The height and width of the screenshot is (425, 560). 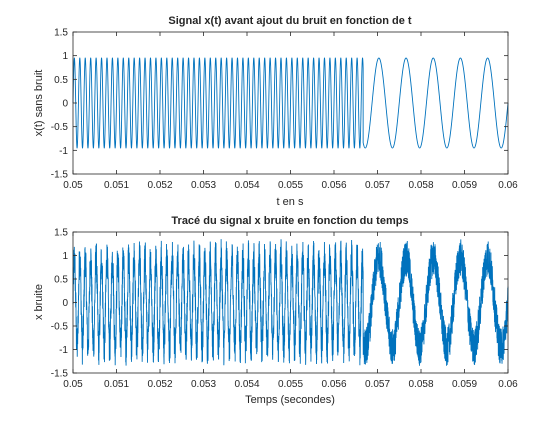 I want to click on top-y-tick-label: 1.5, so click(x=61, y=33).